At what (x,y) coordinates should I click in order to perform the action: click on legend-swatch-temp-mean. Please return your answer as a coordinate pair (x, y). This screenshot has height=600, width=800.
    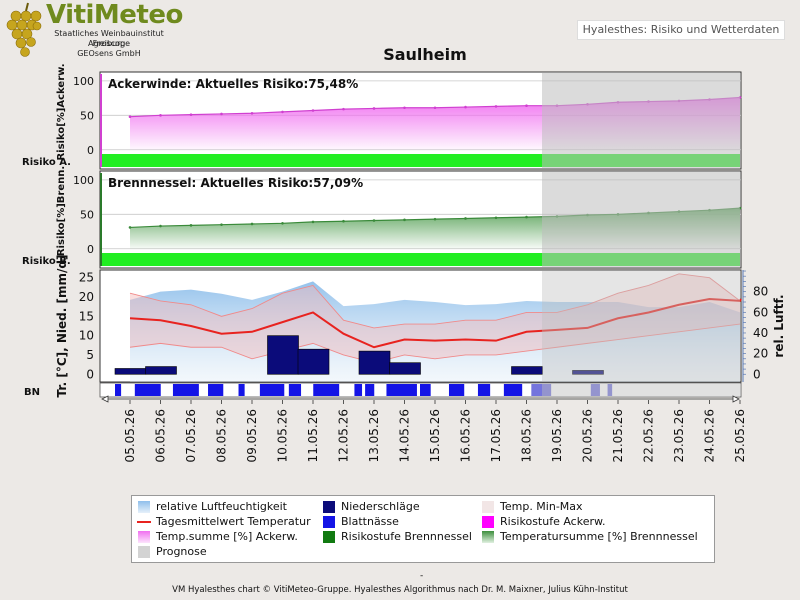
    Looking at the image, I should click on (144, 521).